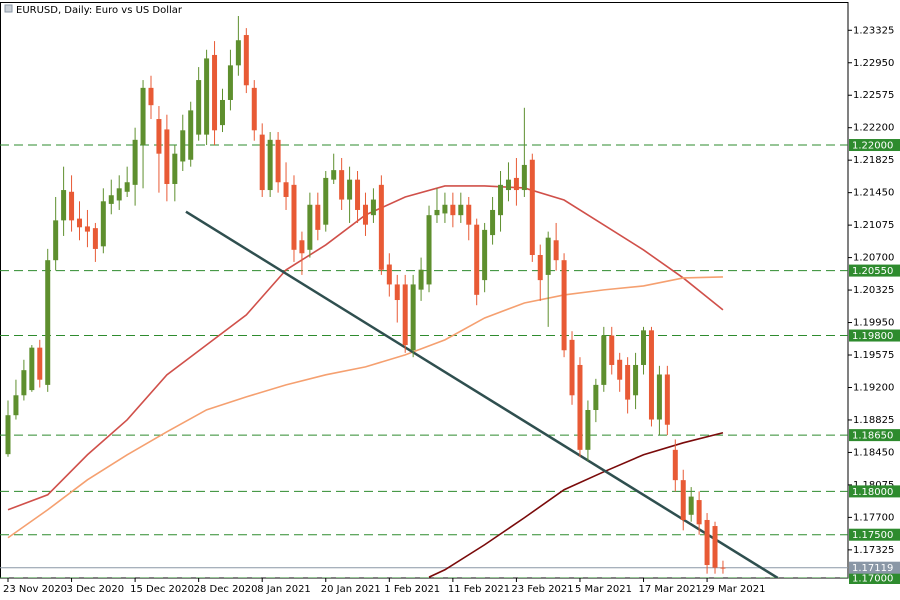 The width and height of the screenshot is (900, 600). I want to click on y-tick-label: 1.19200, so click(873, 387).